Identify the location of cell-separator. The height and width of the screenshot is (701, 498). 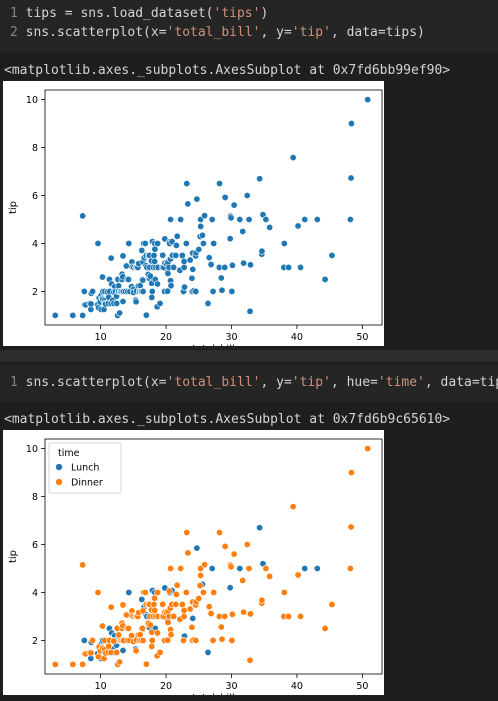
(249, 356).